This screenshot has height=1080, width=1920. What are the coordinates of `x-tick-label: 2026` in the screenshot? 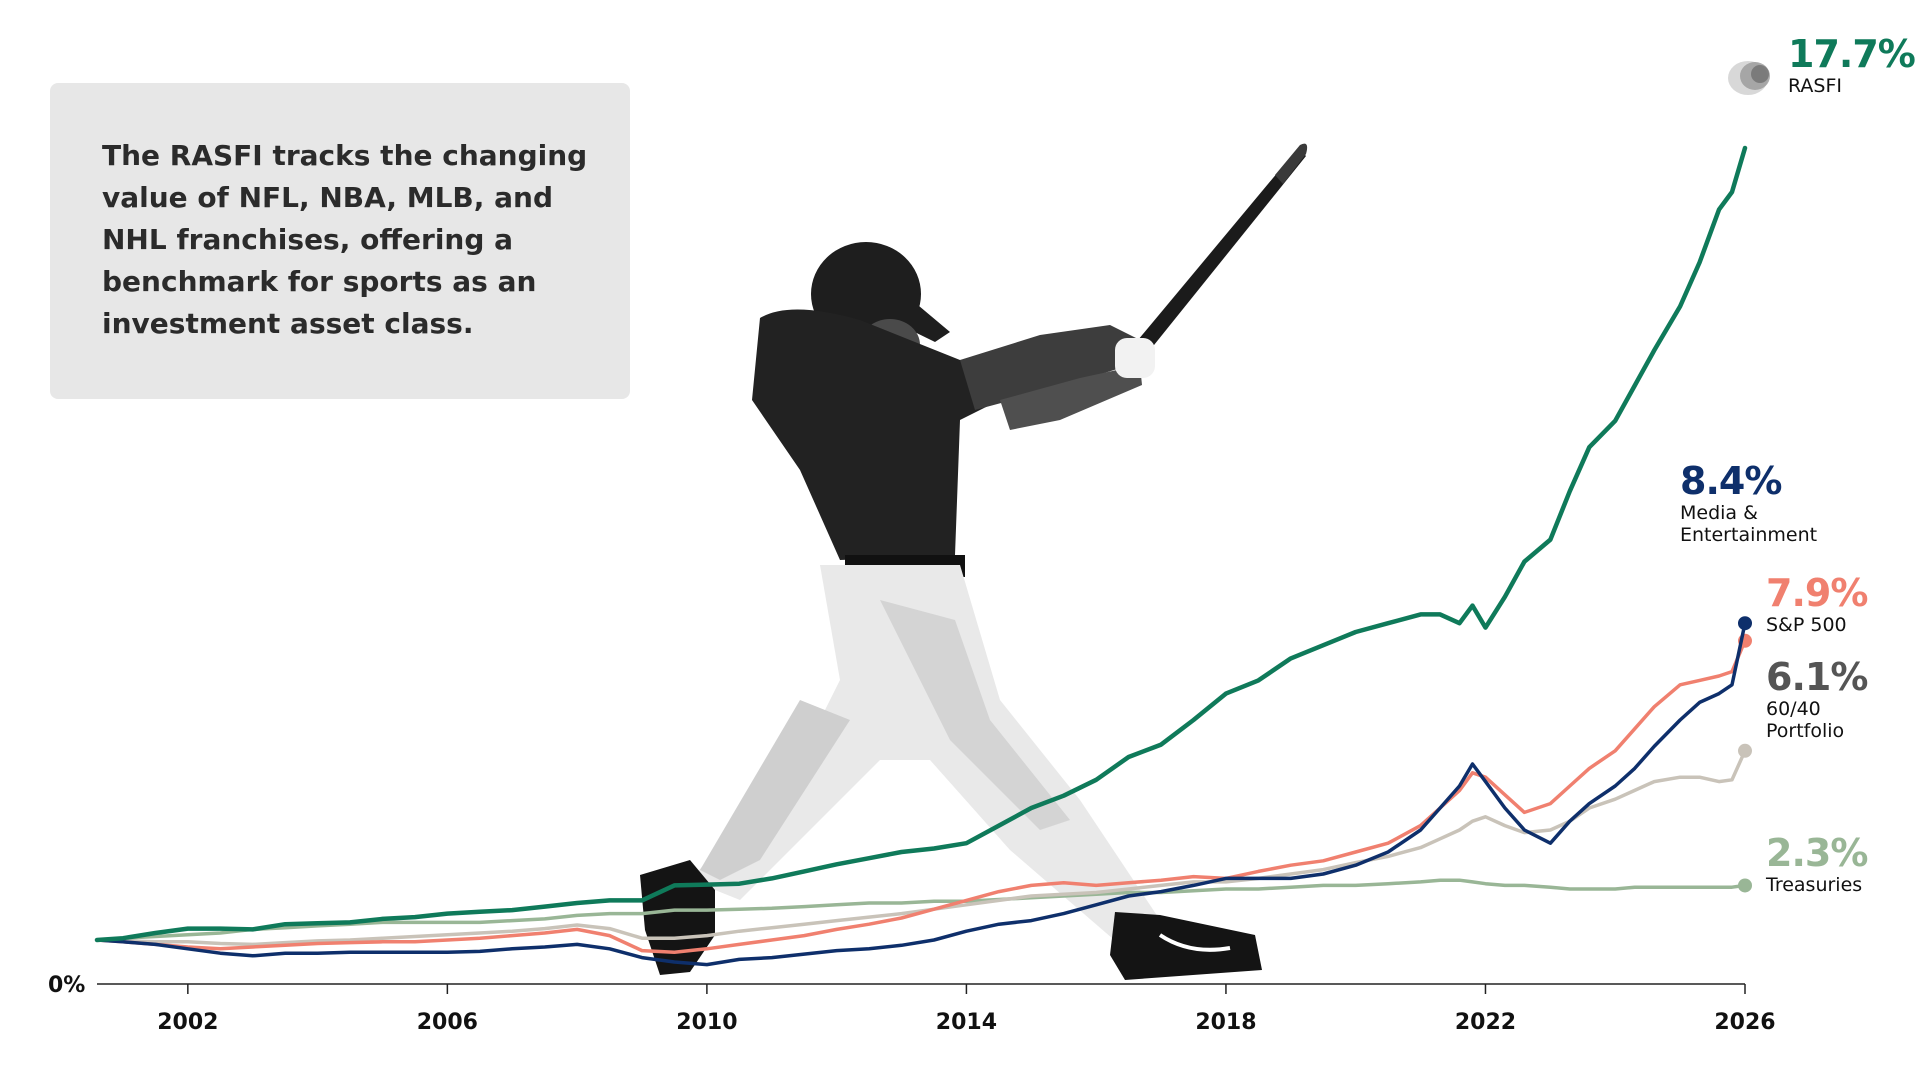 It's located at (1744, 1022).